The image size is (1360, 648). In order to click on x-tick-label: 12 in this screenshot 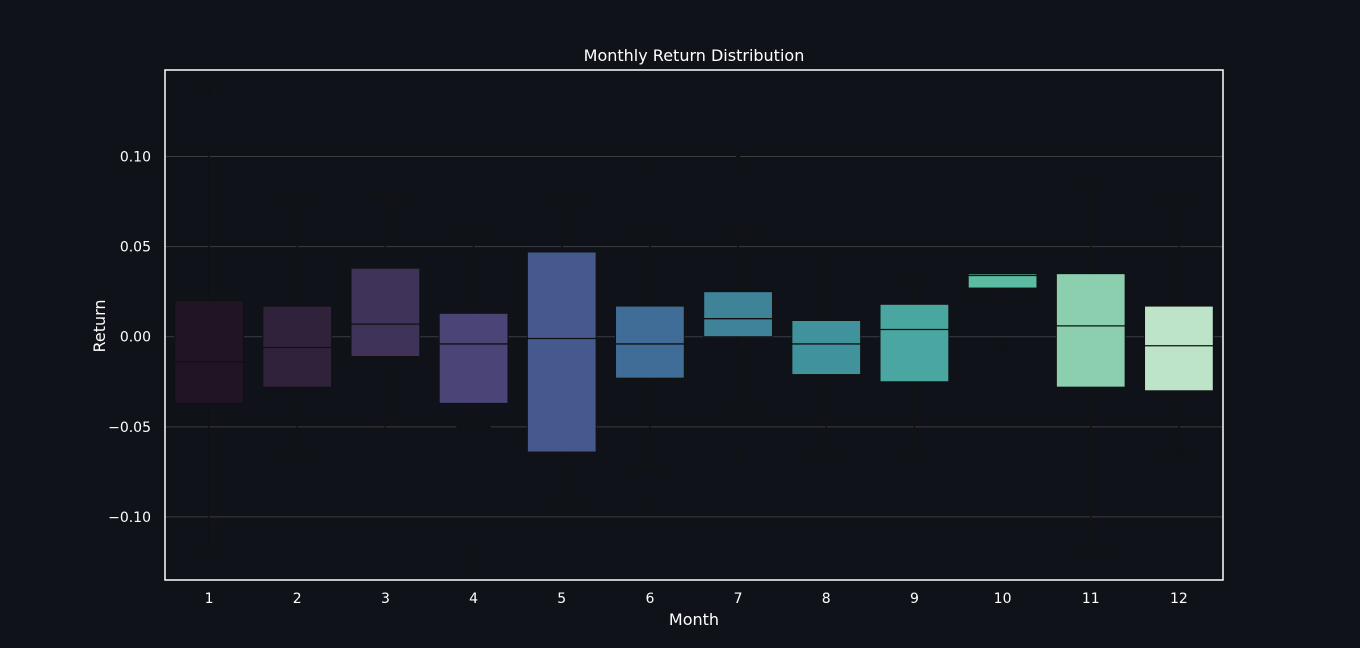, I will do `click(1179, 599)`.